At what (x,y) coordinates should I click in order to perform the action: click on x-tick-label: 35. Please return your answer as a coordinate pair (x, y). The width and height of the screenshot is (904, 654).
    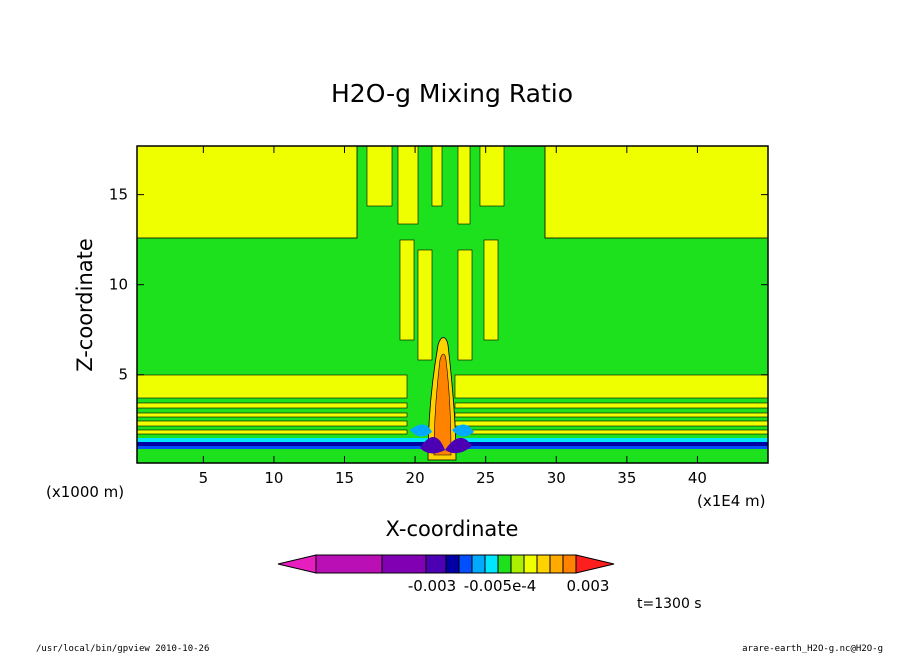
    Looking at the image, I should click on (626, 478).